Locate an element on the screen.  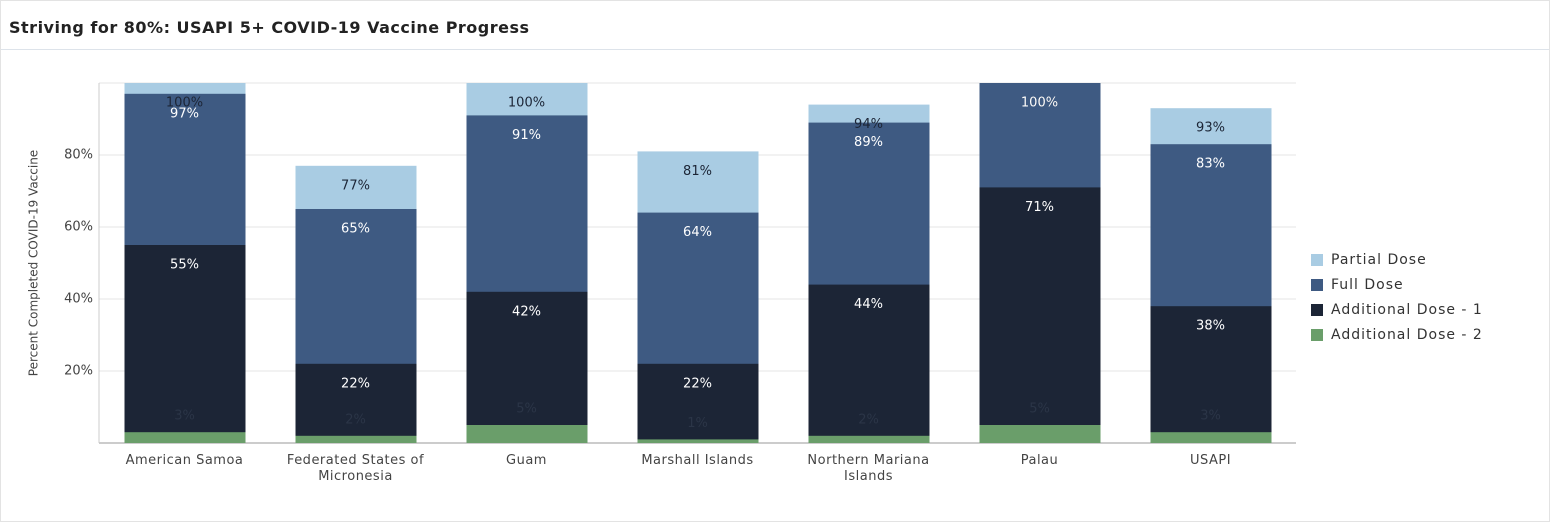
x-tick-label: American Samoa is located at coordinates (184, 460).